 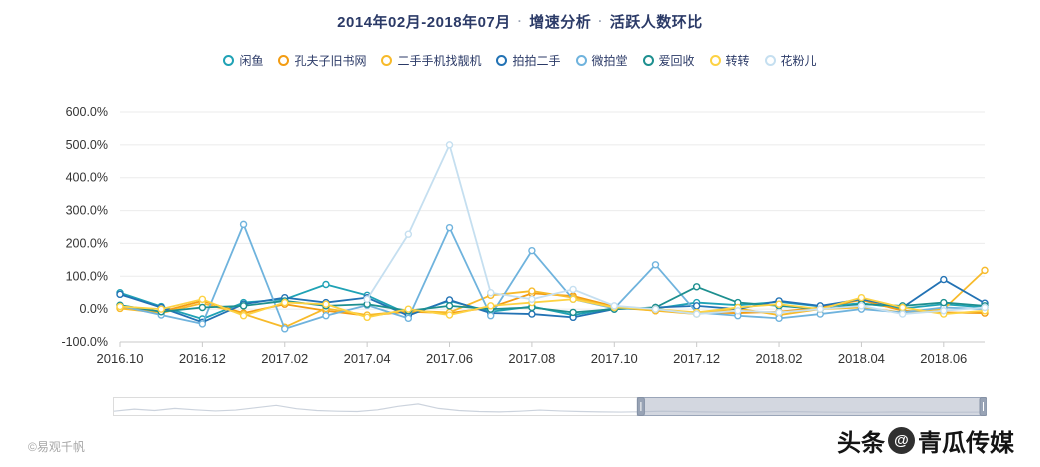 I want to click on y-axis-label: 500.0%, so click(x=87, y=145).